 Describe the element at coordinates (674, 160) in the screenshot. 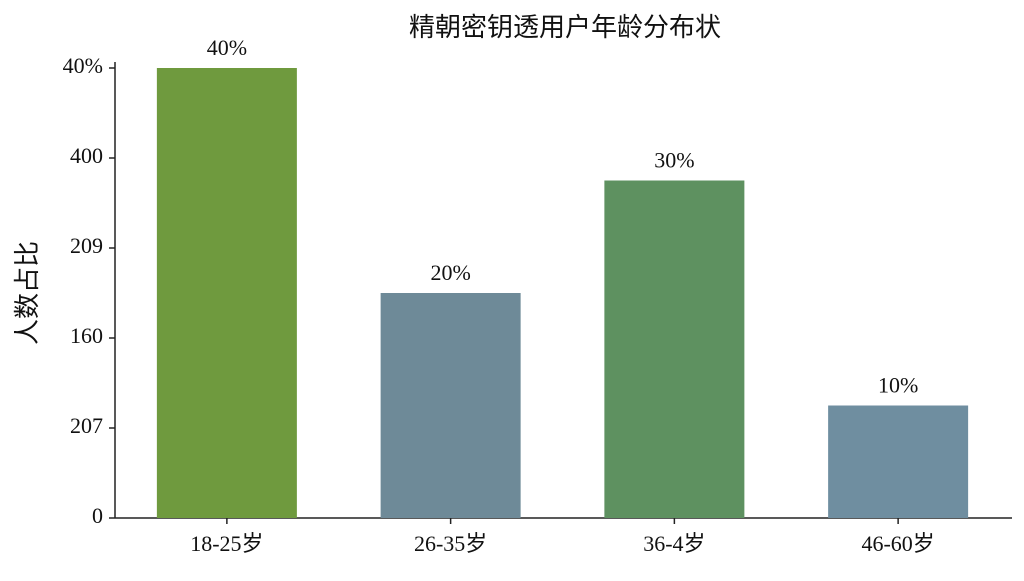

I see `value-label: 30%` at that location.